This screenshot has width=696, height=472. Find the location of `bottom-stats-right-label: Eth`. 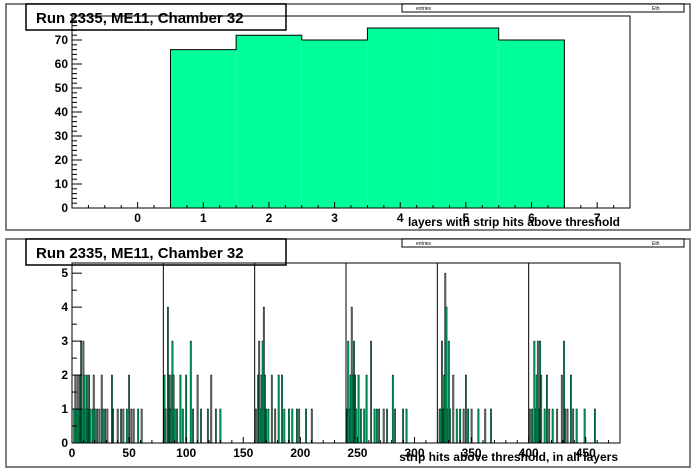

bottom-stats-right-label: Eth is located at coordinates (656, 244).